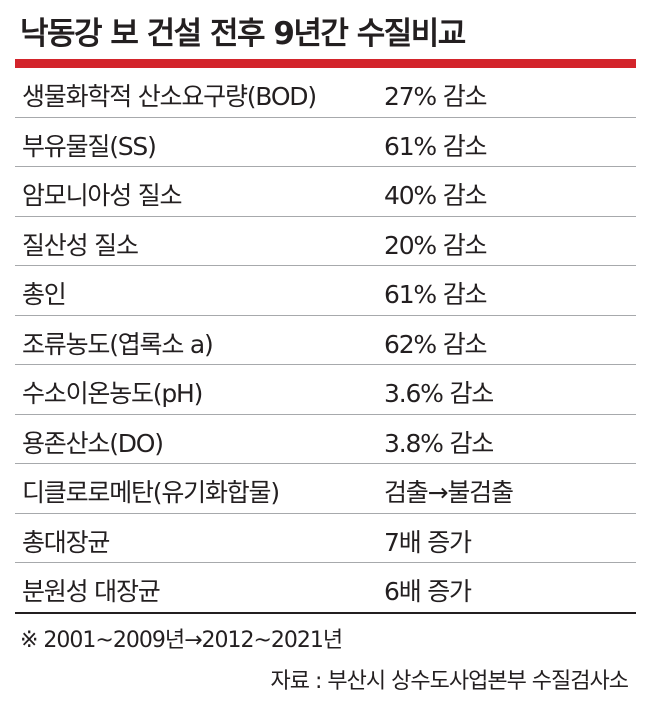 The width and height of the screenshot is (650, 706). Describe the element at coordinates (436, 195) in the screenshot. I see `change-cell: 40% 감소` at that location.